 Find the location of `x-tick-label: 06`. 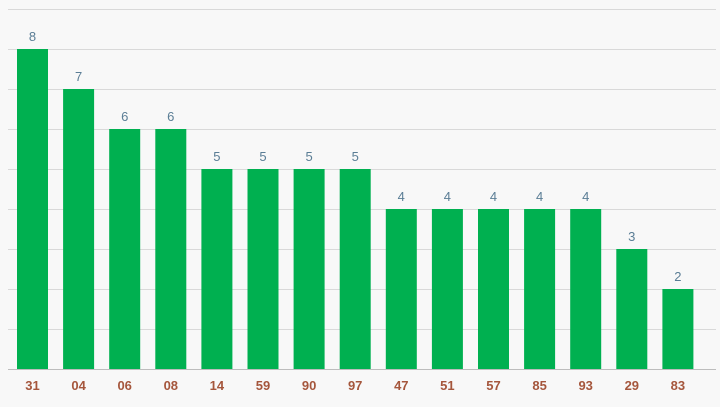

x-tick-label: 06 is located at coordinates (124, 385).